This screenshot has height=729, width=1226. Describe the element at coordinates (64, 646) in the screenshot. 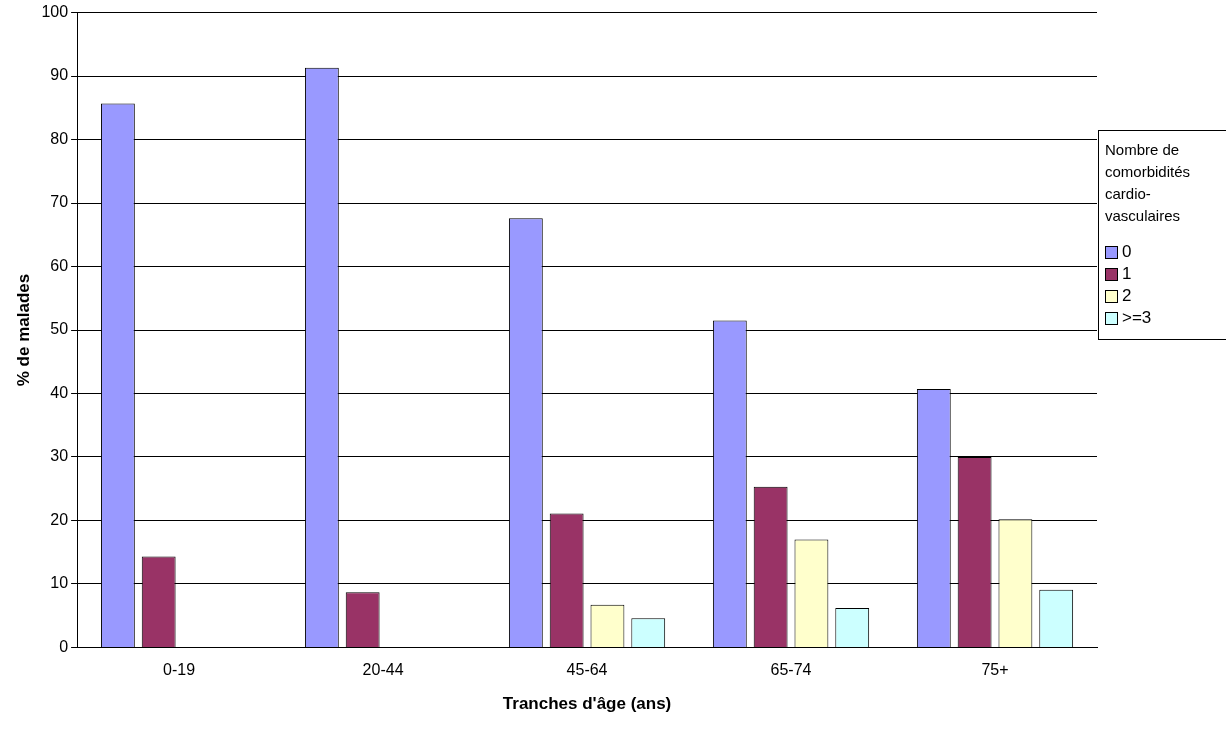

I see `y-tick-label: 0` at that location.